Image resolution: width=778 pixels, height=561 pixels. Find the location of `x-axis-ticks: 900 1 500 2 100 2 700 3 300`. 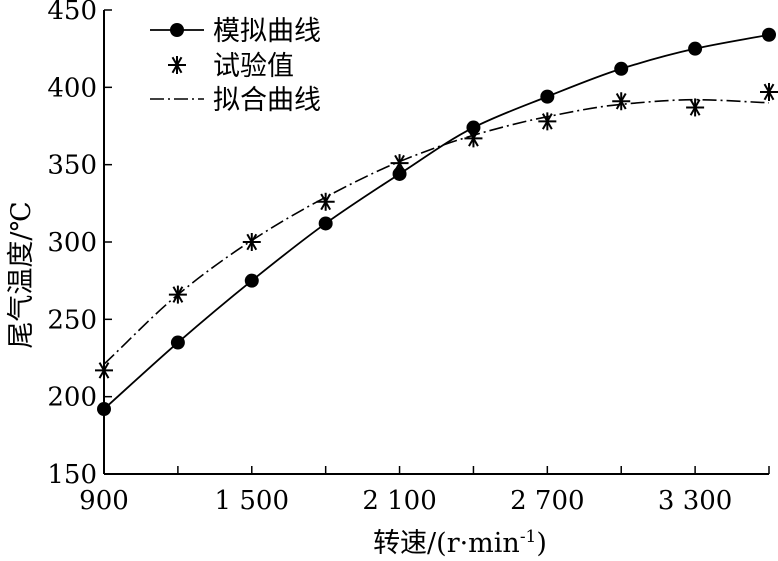

x-axis-ticks: 900 1 500 2 100 2 700 3 300 is located at coordinates (424, 491).